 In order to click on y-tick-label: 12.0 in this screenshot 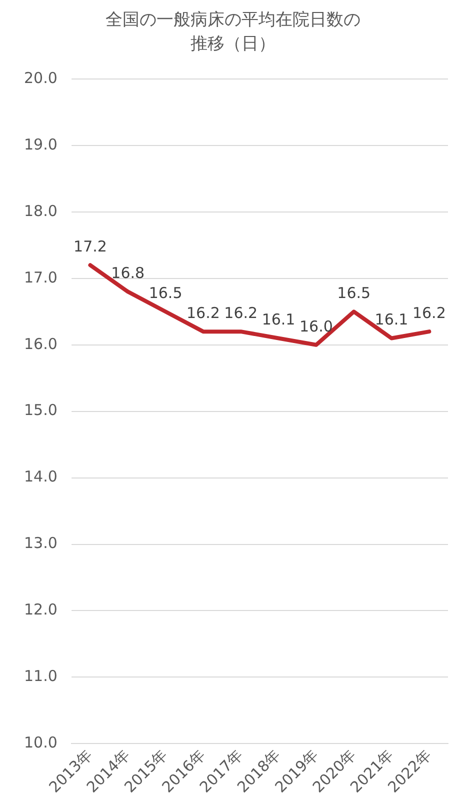, I will do `click(41, 609)`.